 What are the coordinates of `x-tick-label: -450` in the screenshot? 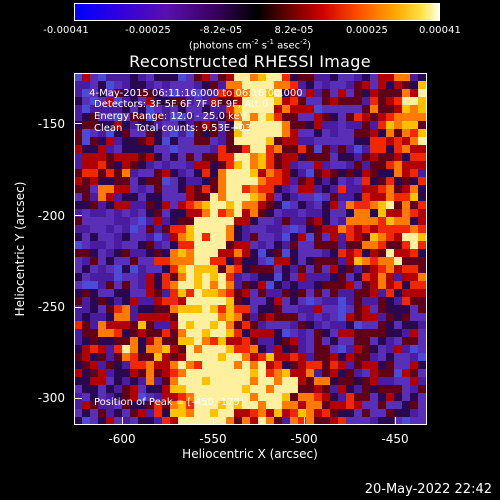 It's located at (395, 439).